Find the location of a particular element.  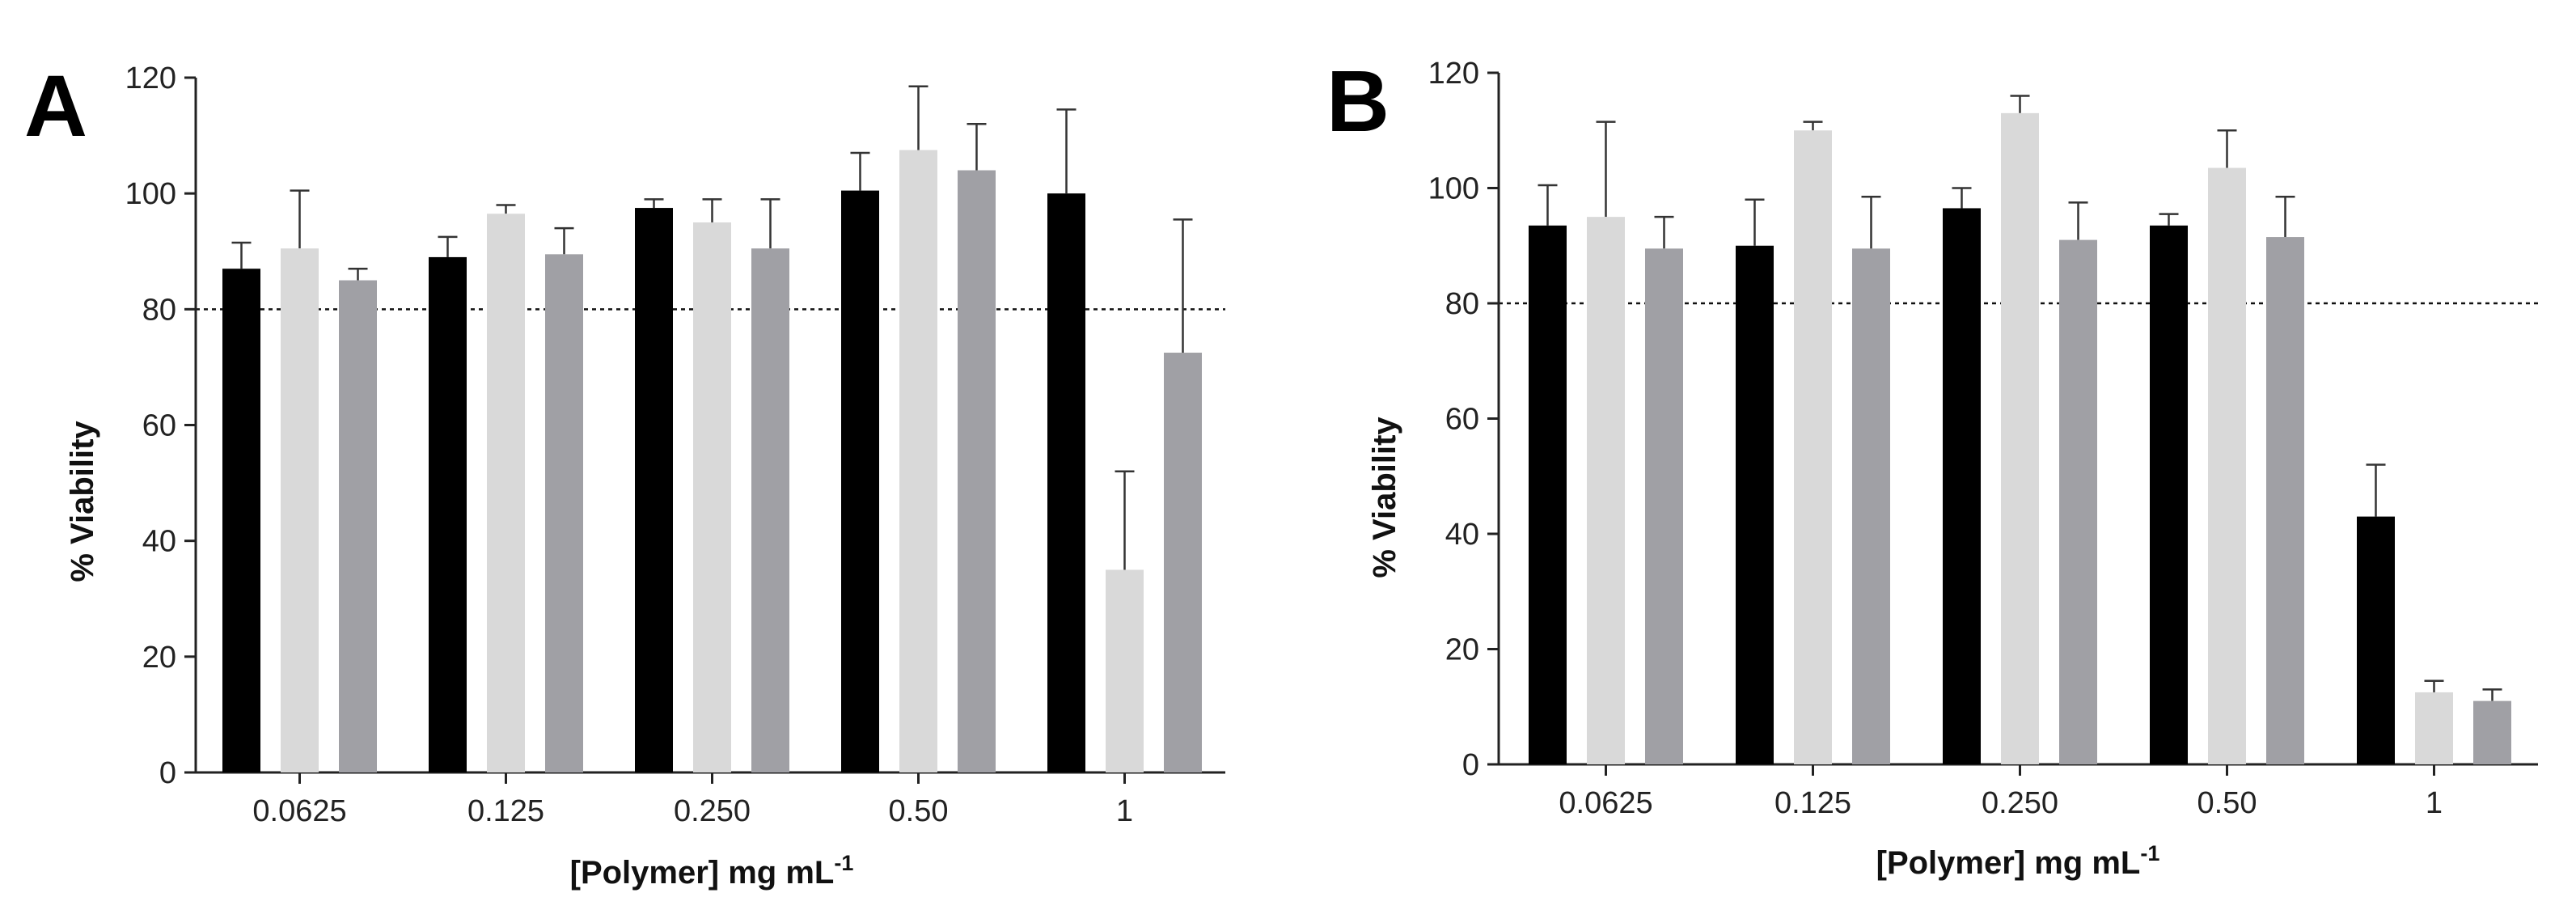

panel-b-y-tick-label: 100 is located at coordinates (1453, 189).